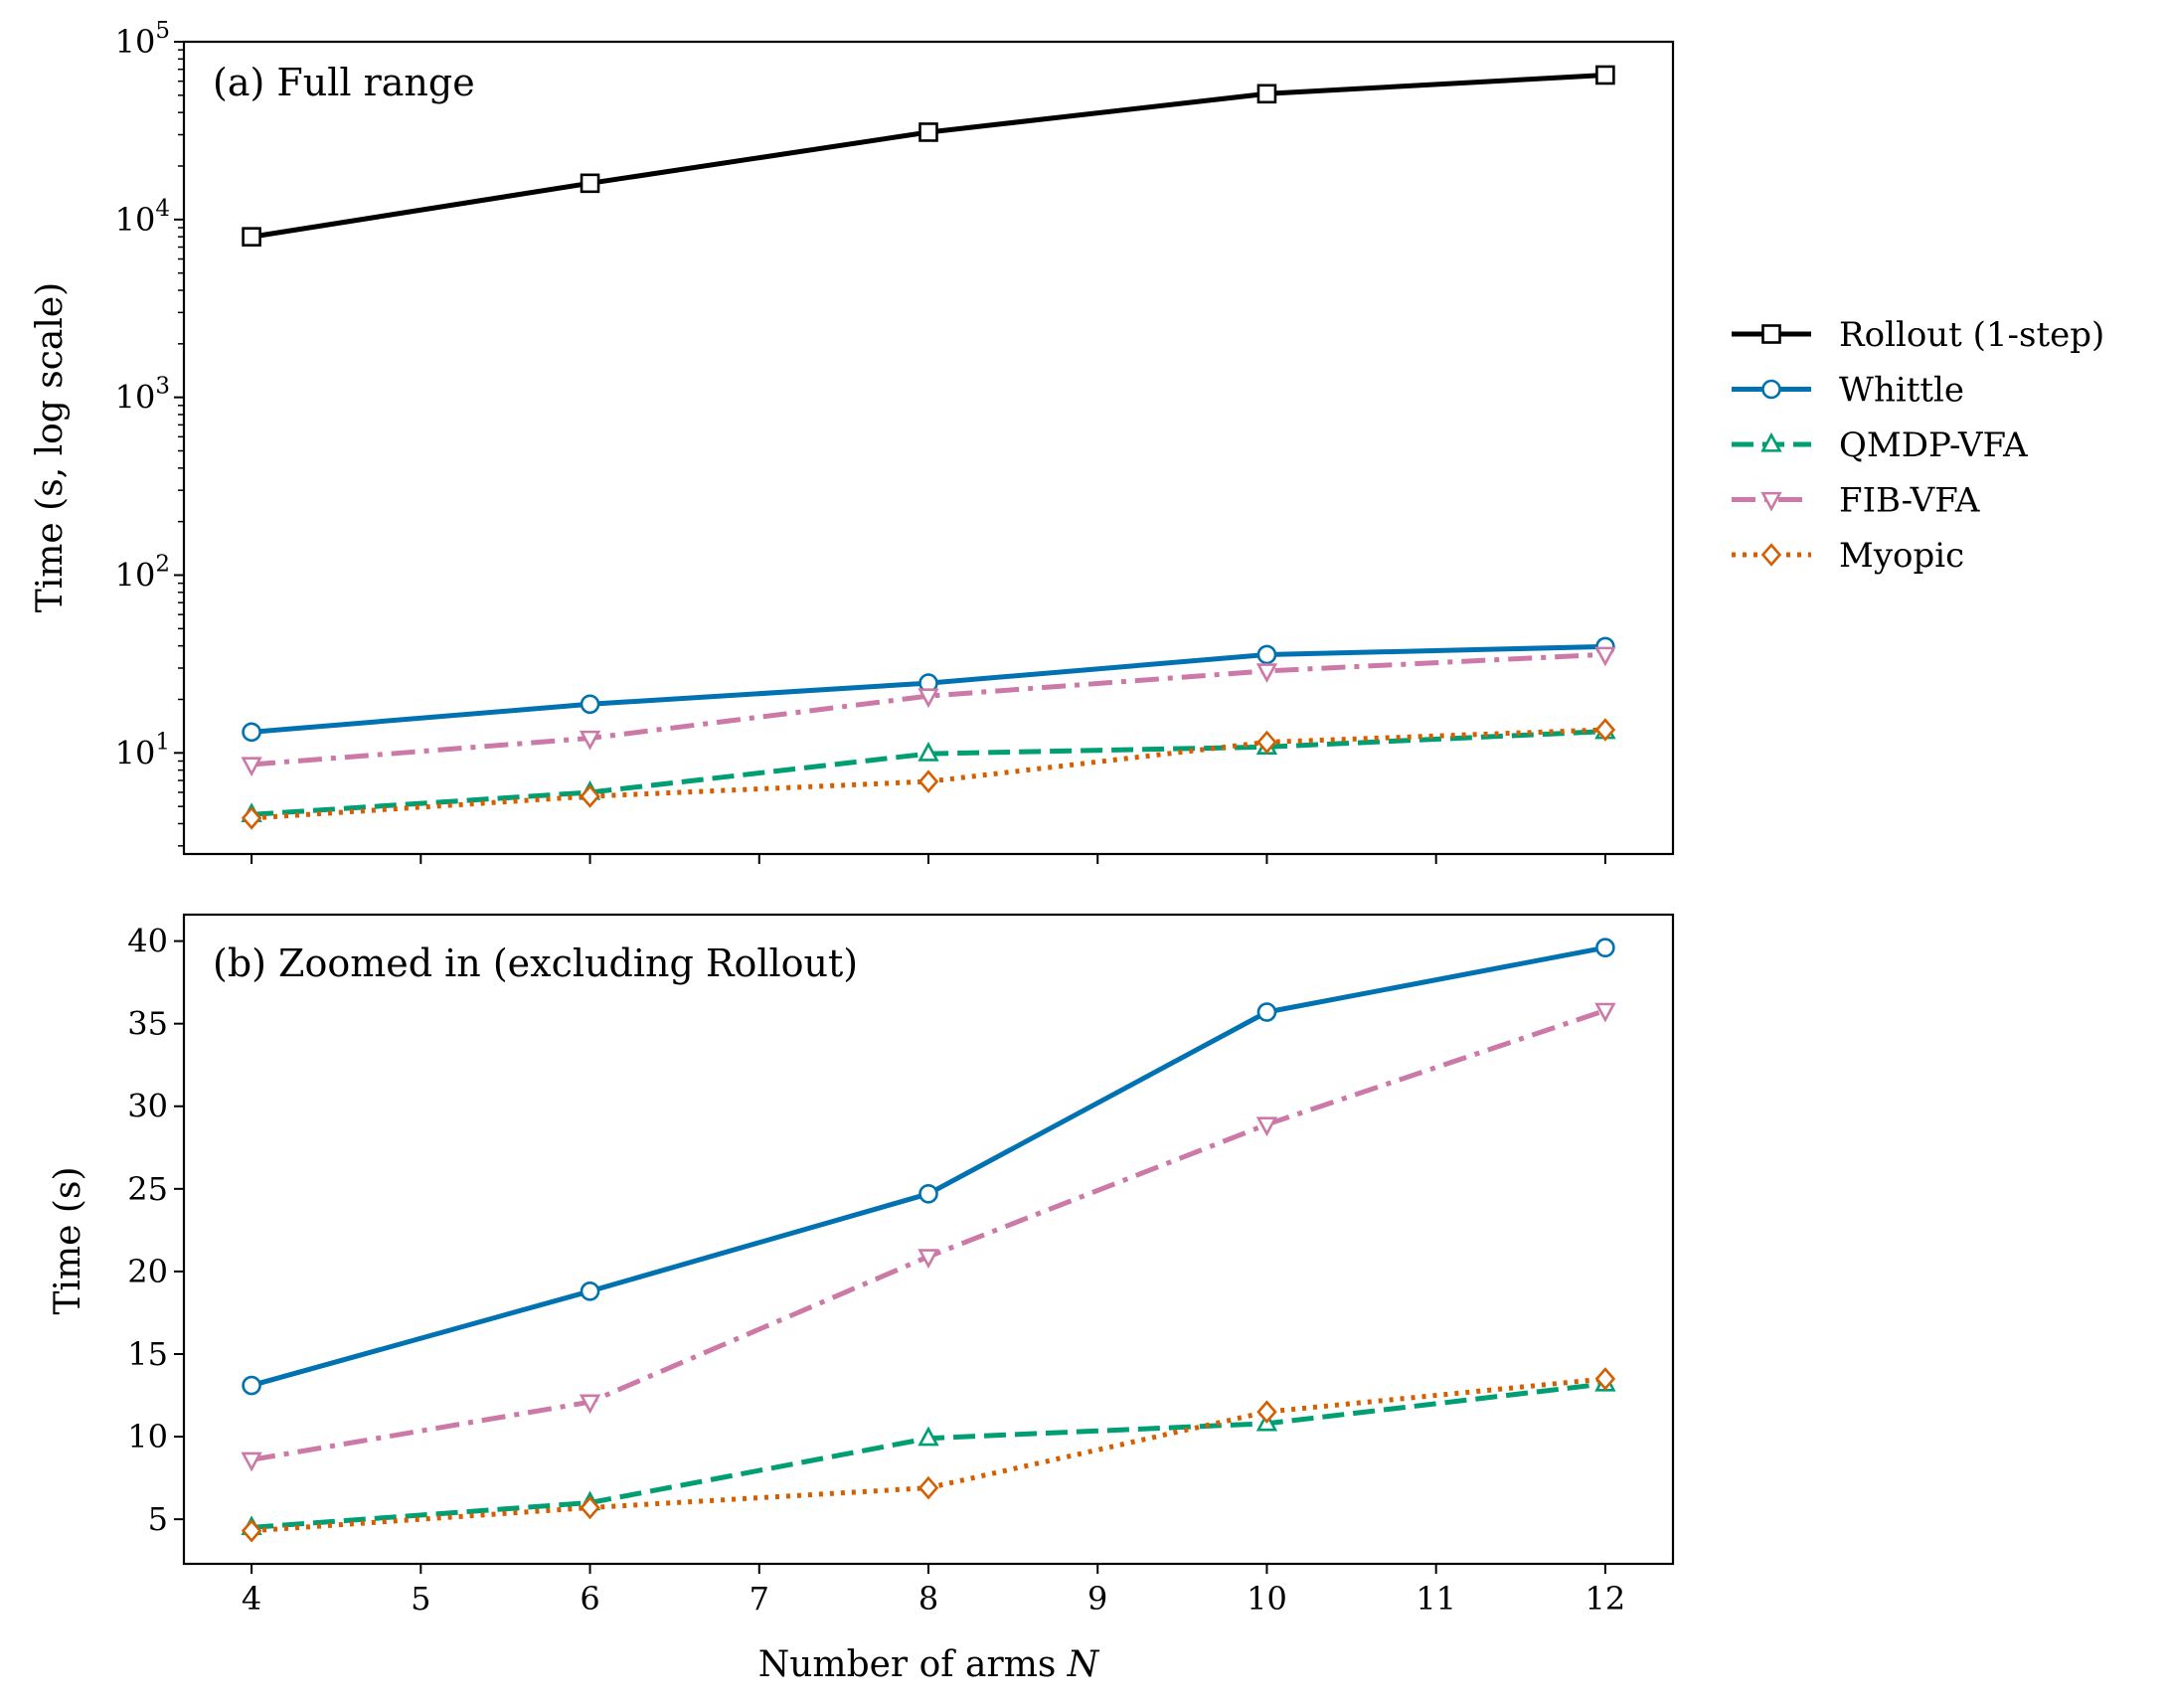 The image size is (2167, 1708). Describe the element at coordinates (251, 1599) in the screenshot. I see `panel-b-x-tick-label: 4` at that location.